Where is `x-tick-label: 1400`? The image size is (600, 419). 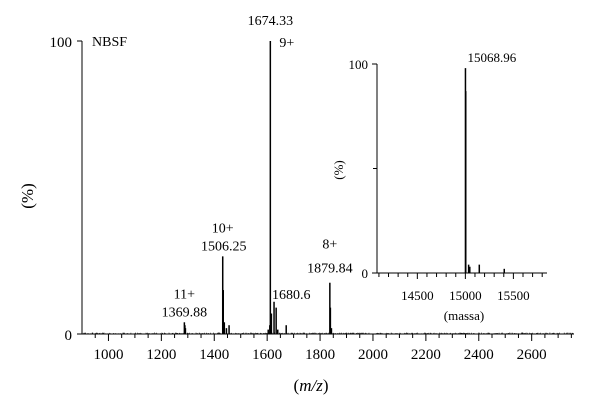 x-tick-label: 1400 is located at coordinates (214, 355).